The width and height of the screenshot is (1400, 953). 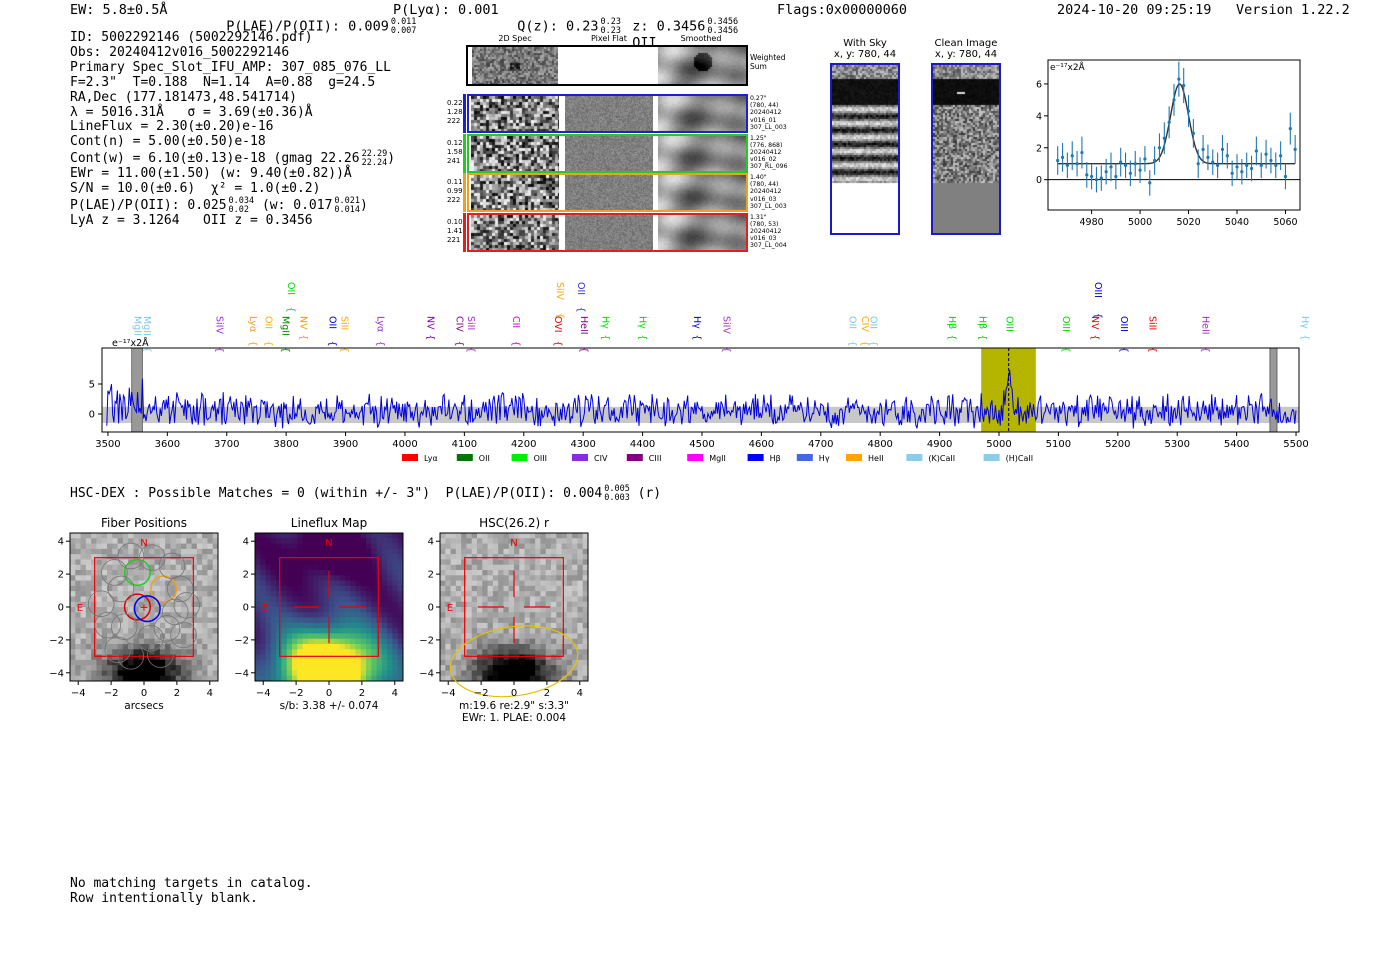 What do you see at coordinates (642, 322) in the screenshot?
I see `spectral-line-name: Hγ` at bounding box center [642, 322].